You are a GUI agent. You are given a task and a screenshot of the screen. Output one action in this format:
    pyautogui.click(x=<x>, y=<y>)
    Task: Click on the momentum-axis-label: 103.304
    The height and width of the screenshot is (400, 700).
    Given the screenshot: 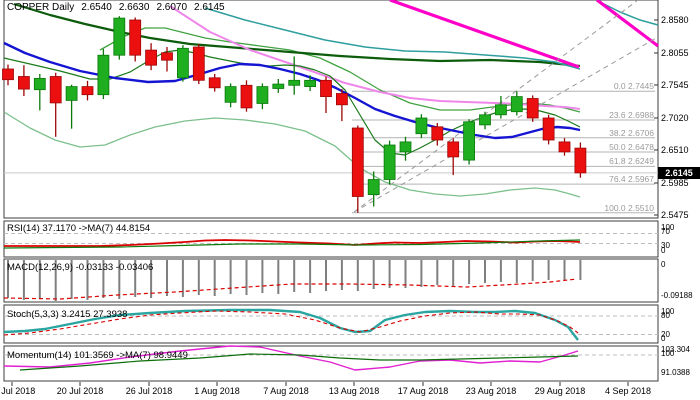 What is the action you would take?
    pyautogui.click(x=675, y=349)
    